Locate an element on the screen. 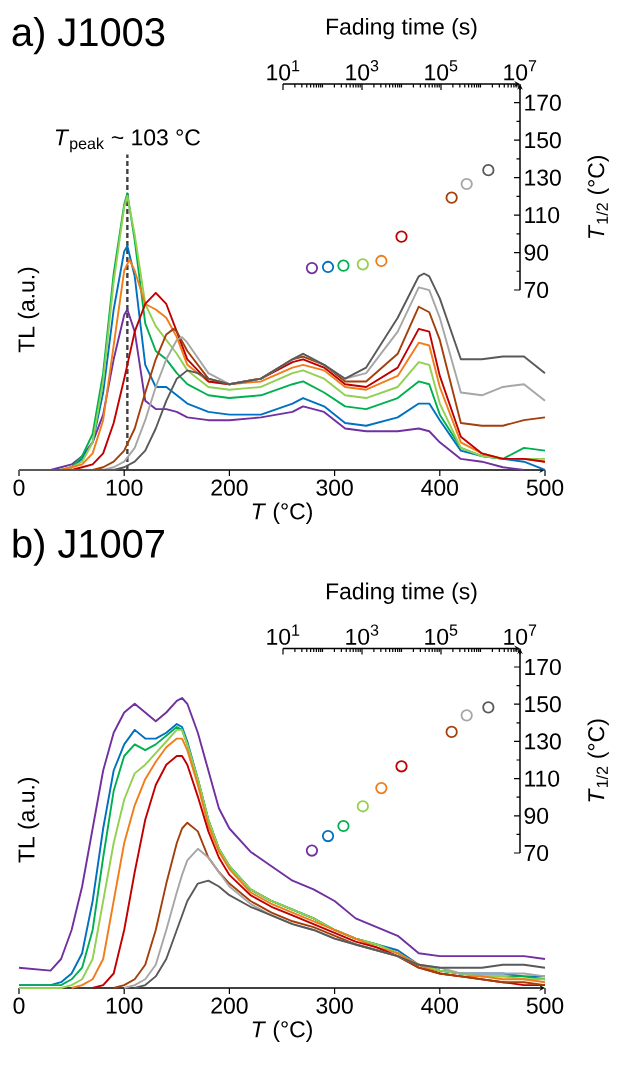  chart-title: a) J1003 is located at coordinates (88, 36).